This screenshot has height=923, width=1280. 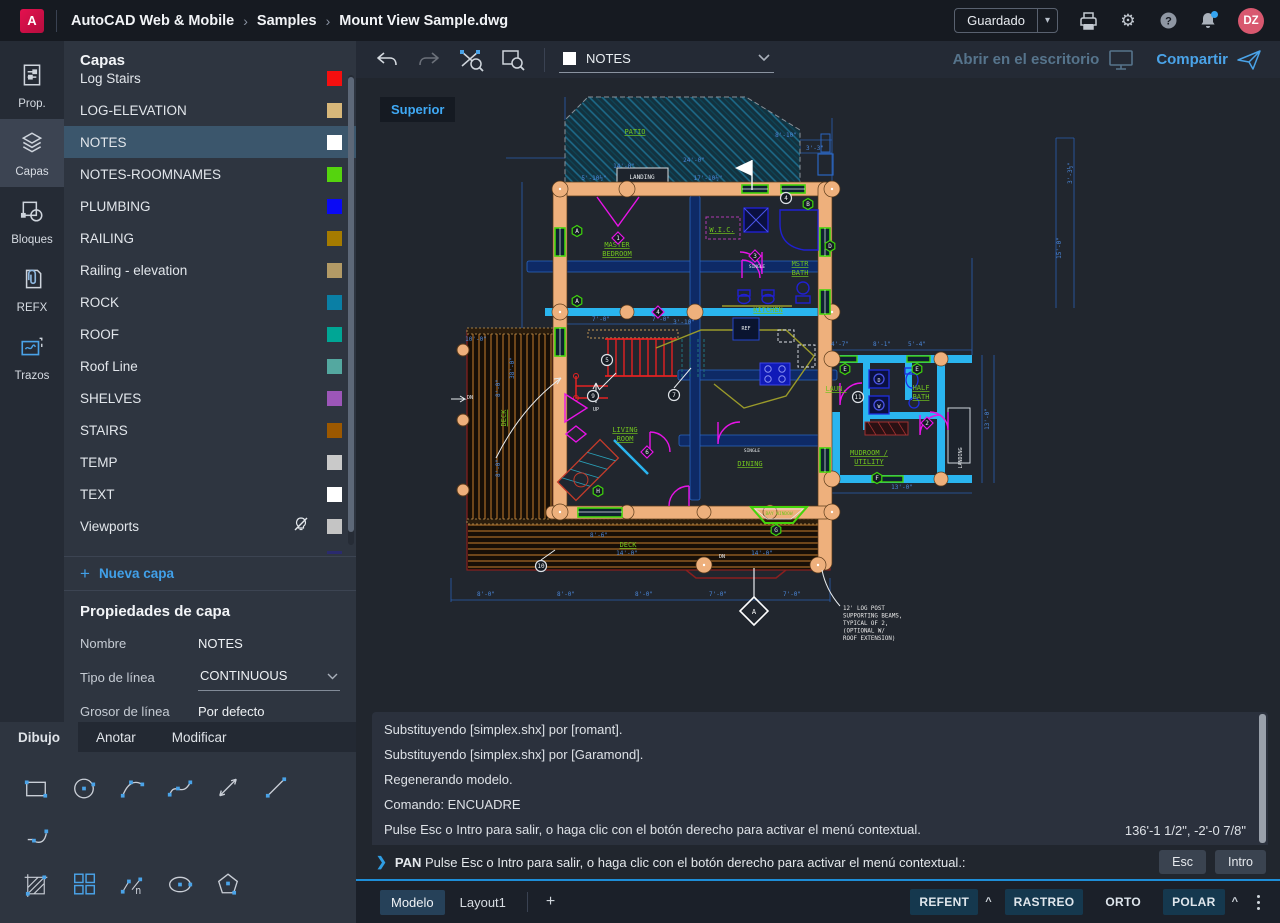 I want to click on hatch-tool-button, so click(x=36, y=884).